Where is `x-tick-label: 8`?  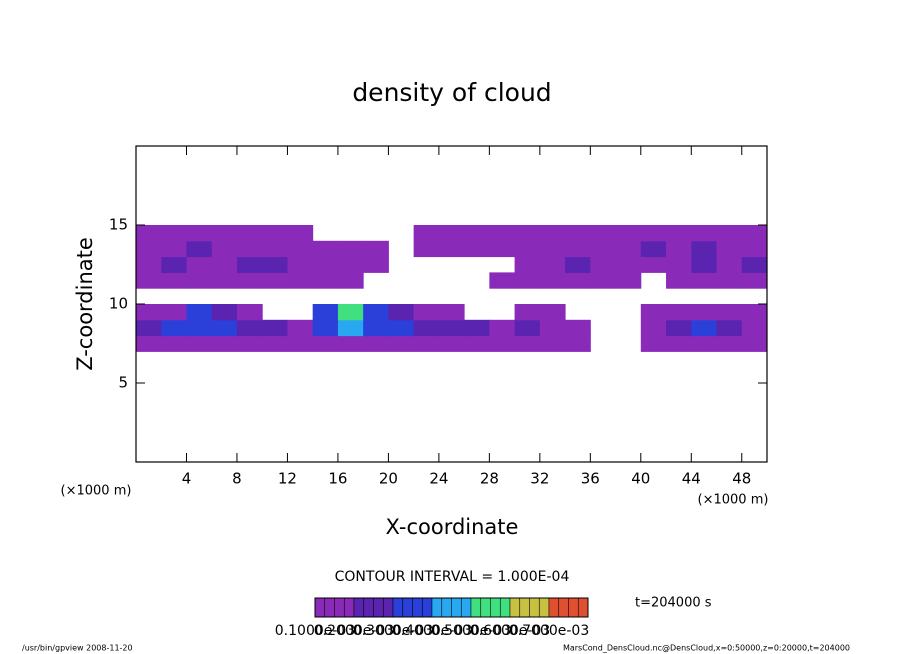
x-tick-label: 8 is located at coordinates (237, 479).